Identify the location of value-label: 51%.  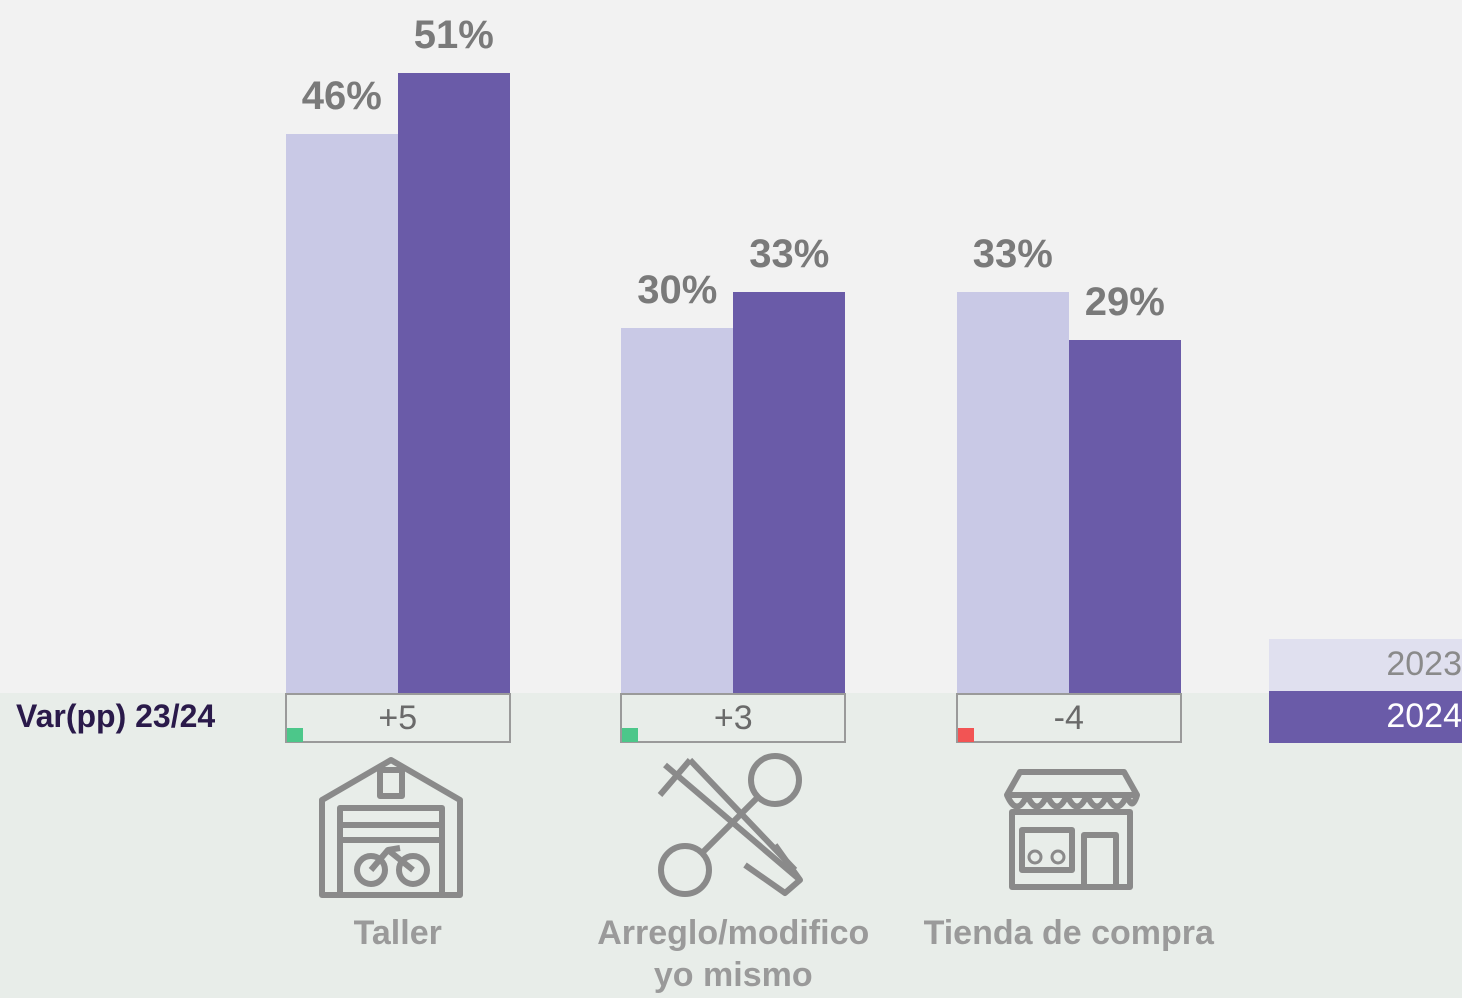
(453, 34).